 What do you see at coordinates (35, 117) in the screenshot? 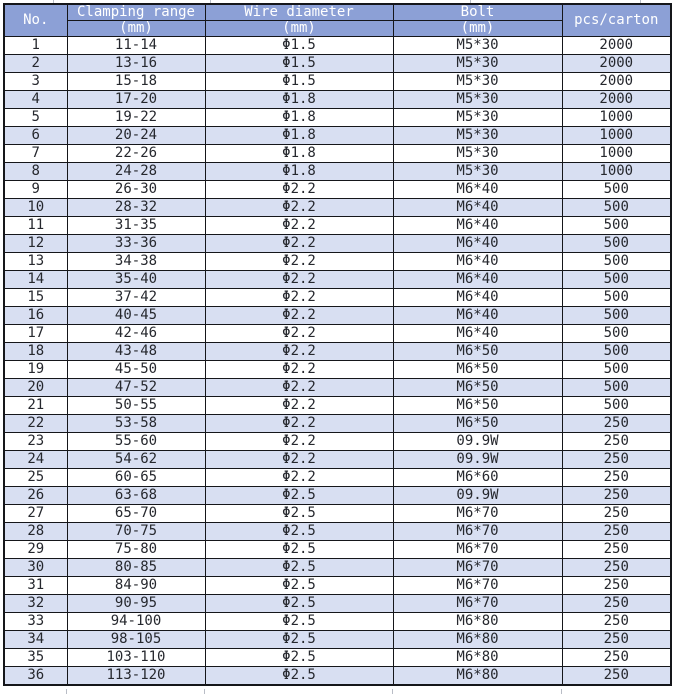
I see `table-cell: 5` at bounding box center [35, 117].